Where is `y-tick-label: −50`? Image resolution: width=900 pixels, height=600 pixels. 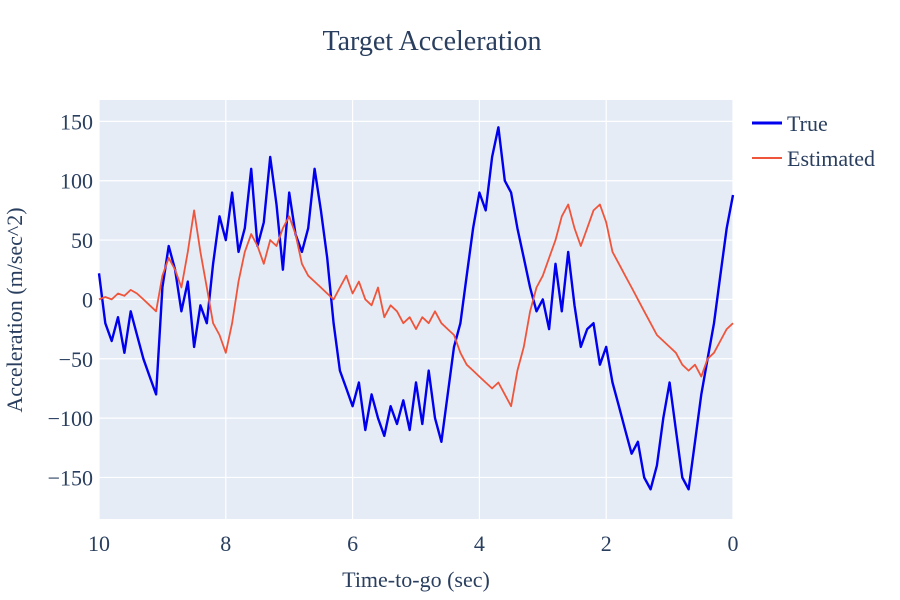 y-tick-label: −50 is located at coordinates (76, 359).